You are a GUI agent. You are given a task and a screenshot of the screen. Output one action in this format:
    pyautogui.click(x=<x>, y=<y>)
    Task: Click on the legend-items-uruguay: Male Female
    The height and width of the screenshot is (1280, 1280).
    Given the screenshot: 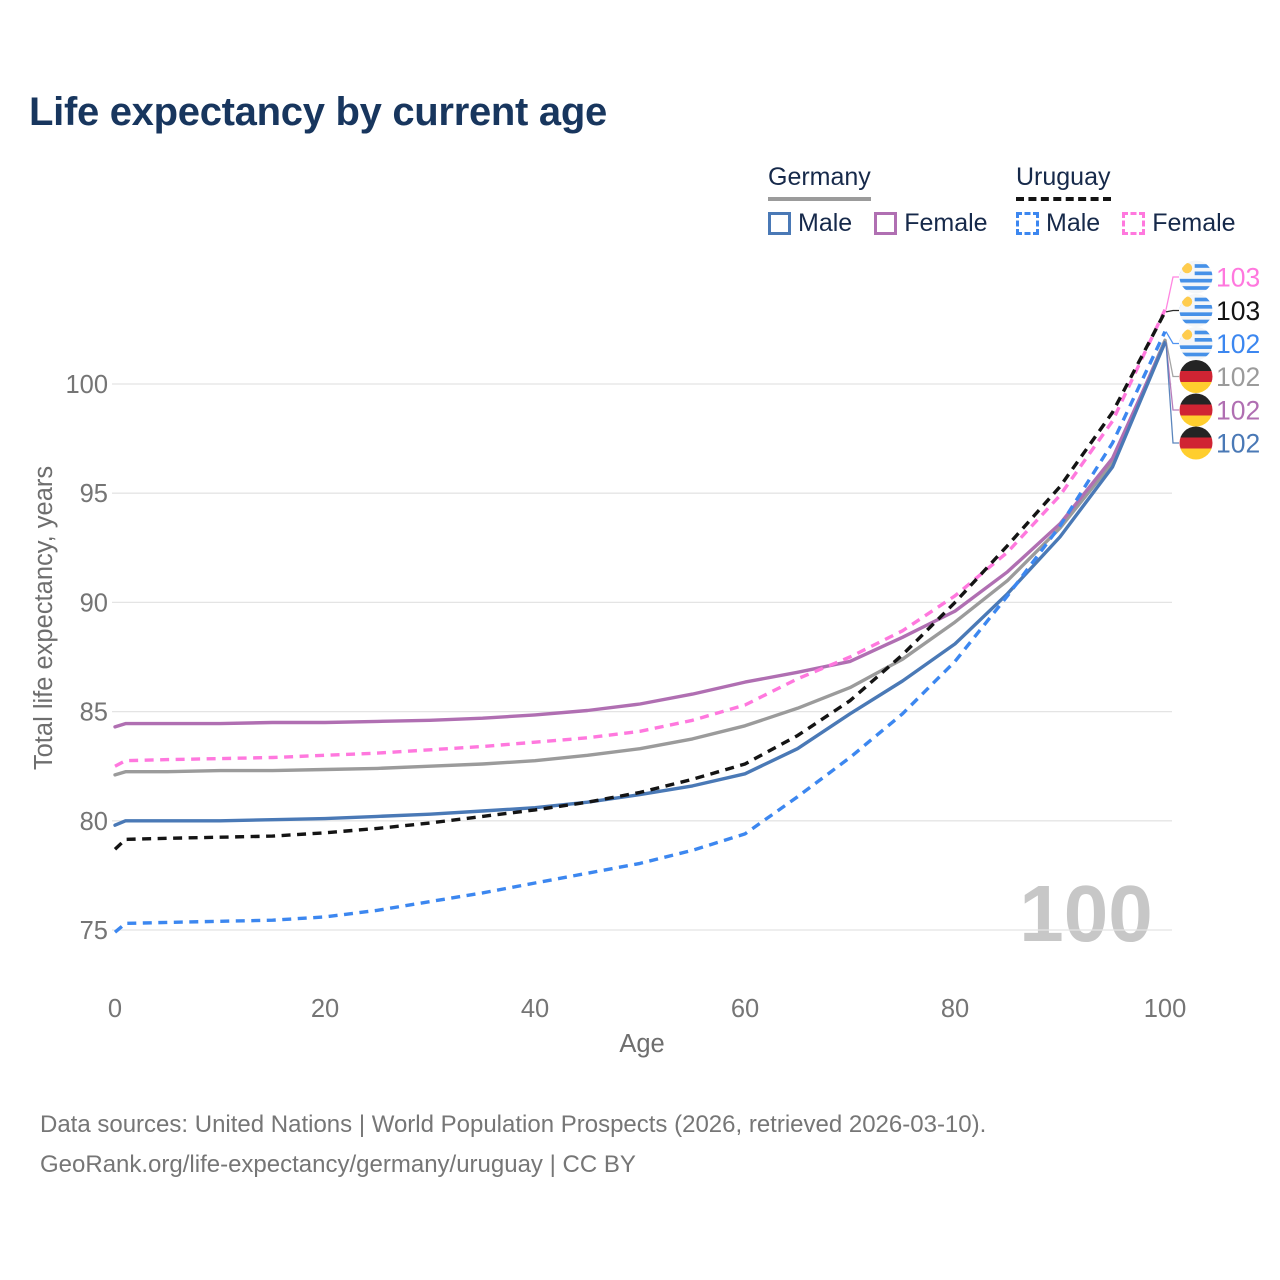 What is the action you would take?
    pyautogui.click(x=1137, y=223)
    